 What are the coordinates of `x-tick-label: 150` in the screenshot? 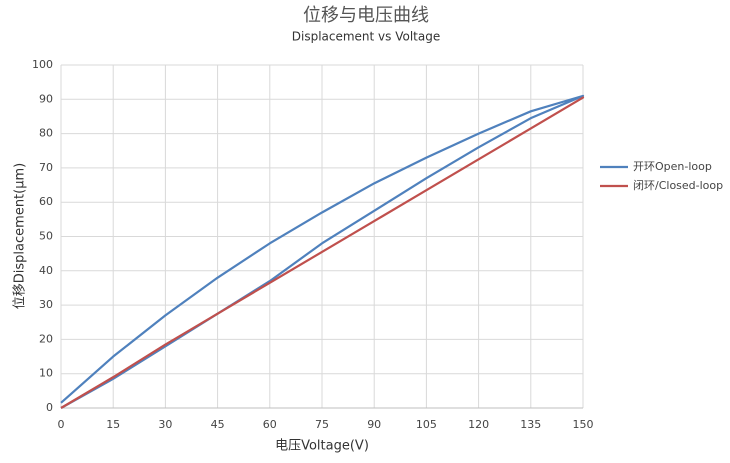 It's located at (583, 424).